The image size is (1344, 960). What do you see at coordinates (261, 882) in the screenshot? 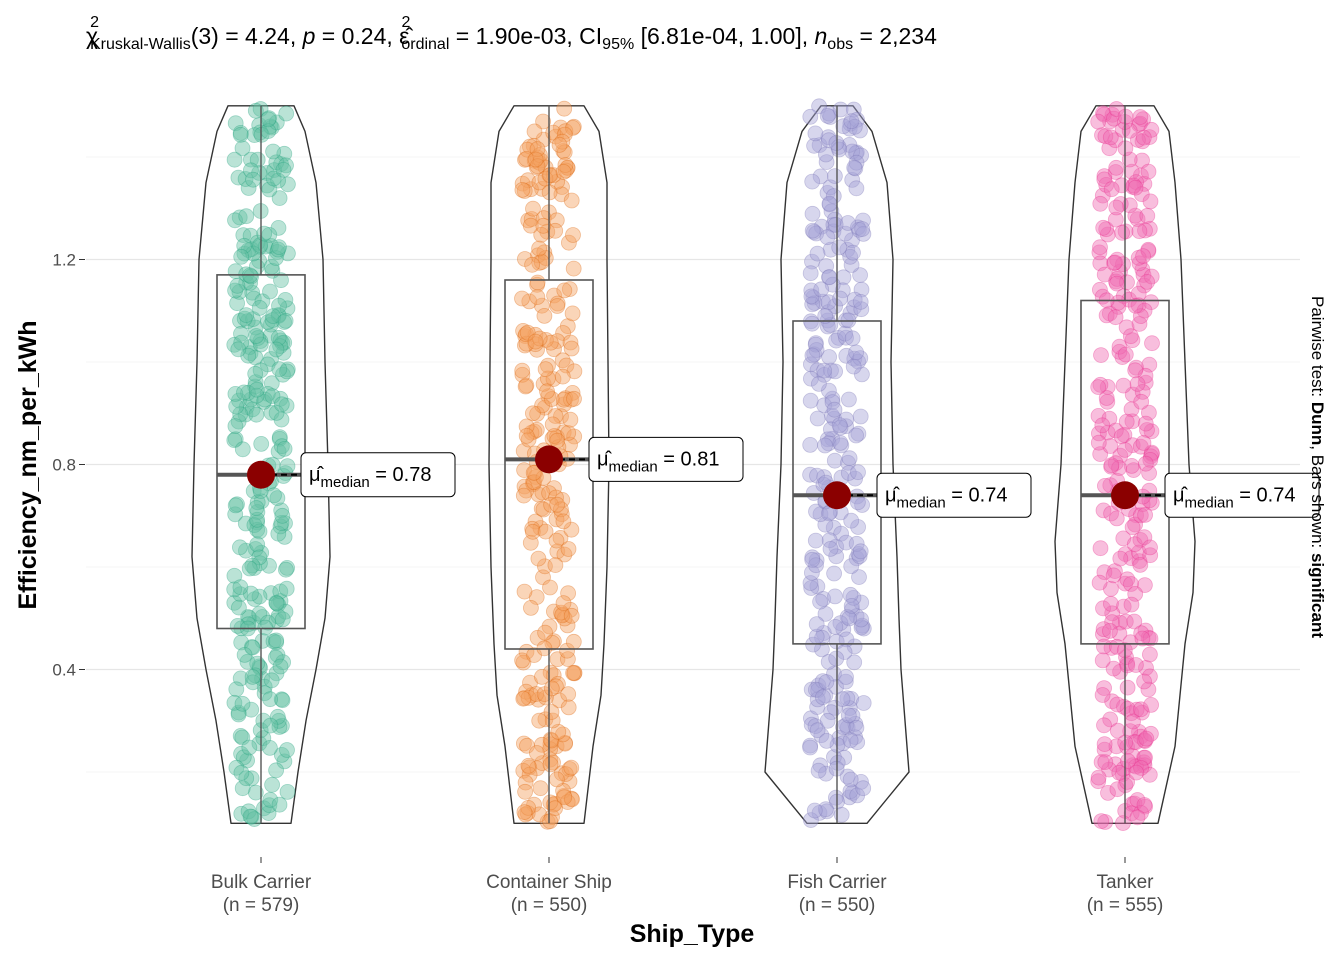
I see `x-category-label: Bulk Carrier` at bounding box center [261, 882].